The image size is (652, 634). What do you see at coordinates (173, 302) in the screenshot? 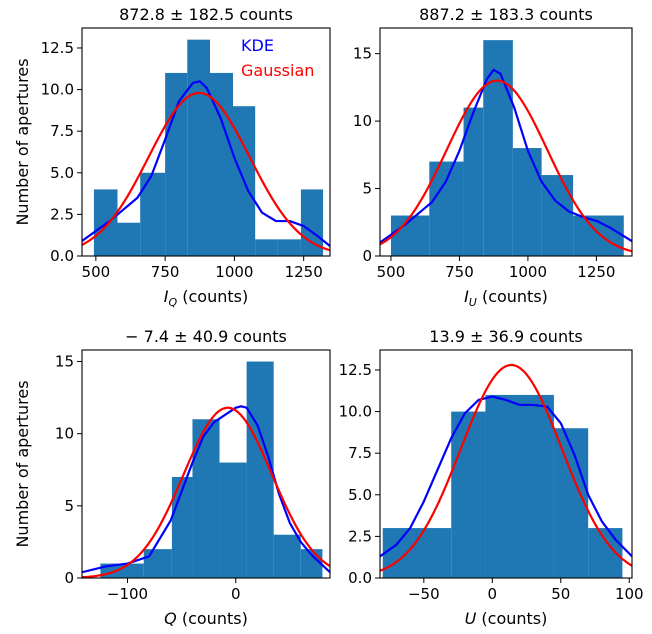
I see `x-axis-subscript: Q` at bounding box center [173, 302].